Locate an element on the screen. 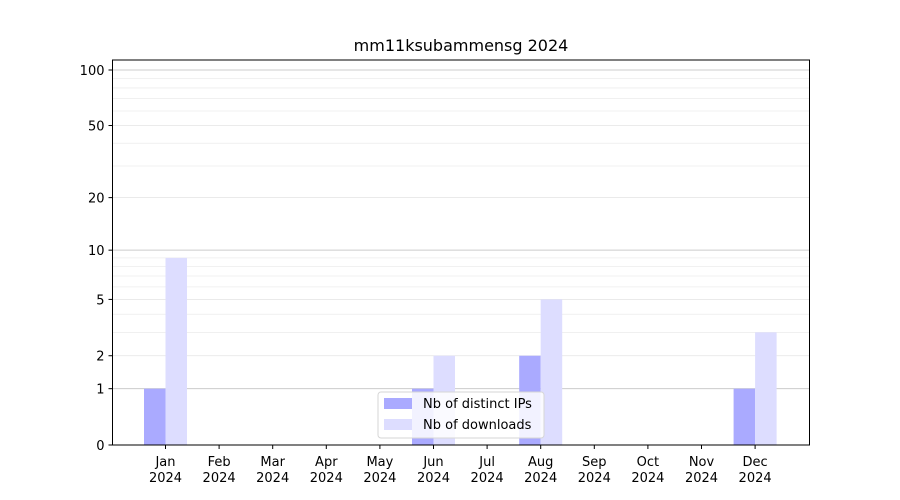  bar-distinct-ips-jan is located at coordinates (155, 416).